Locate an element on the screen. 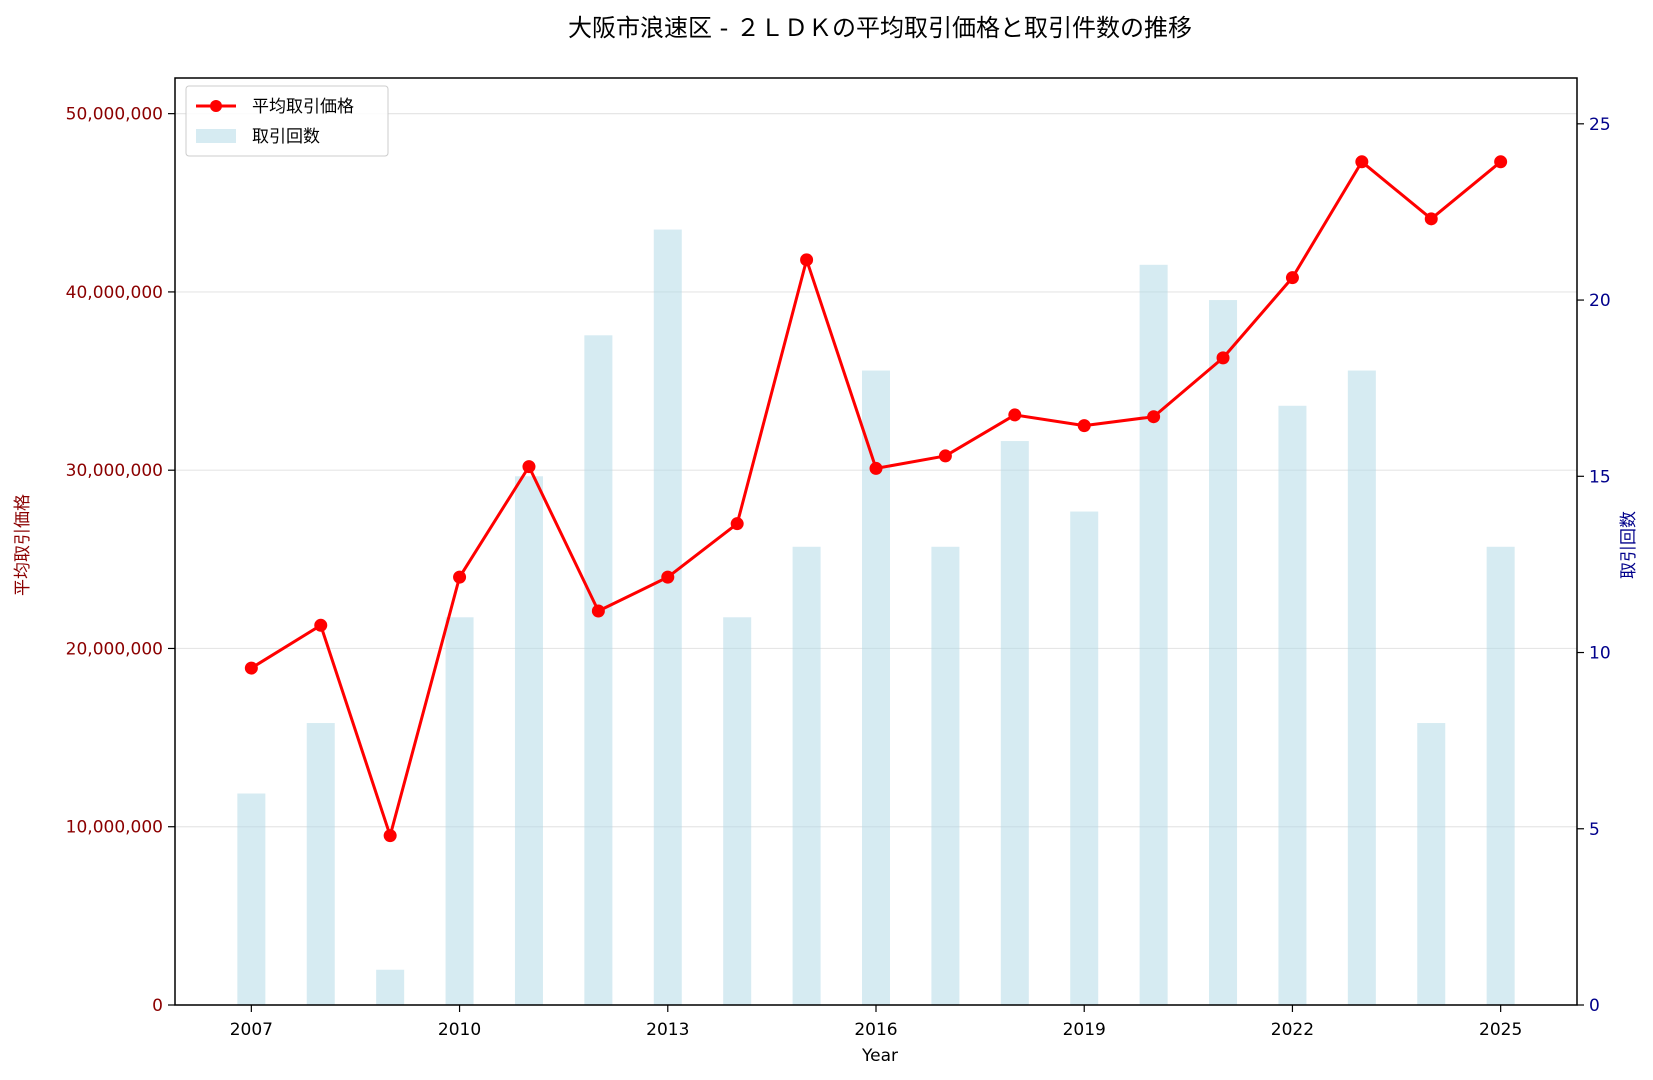  legend-label-count: 取引回数 is located at coordinates (286, 137).